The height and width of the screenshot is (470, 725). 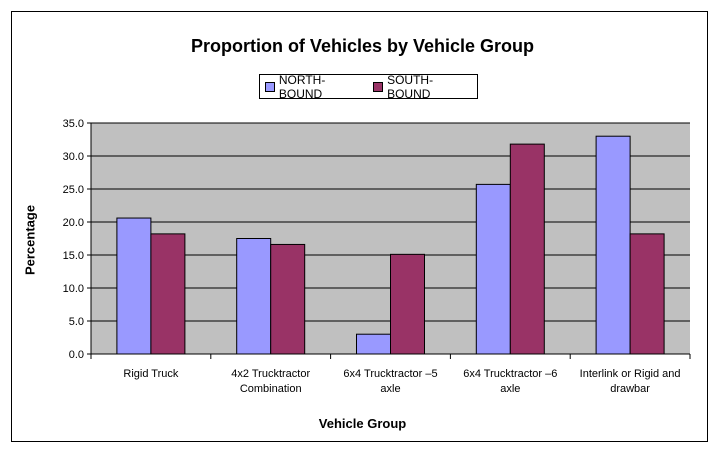 What do you see at coordinates (270, 374) in the screenshot?
I see `x-tick-label: 4x2 Trucktractor` at bounding box center [270, 374].